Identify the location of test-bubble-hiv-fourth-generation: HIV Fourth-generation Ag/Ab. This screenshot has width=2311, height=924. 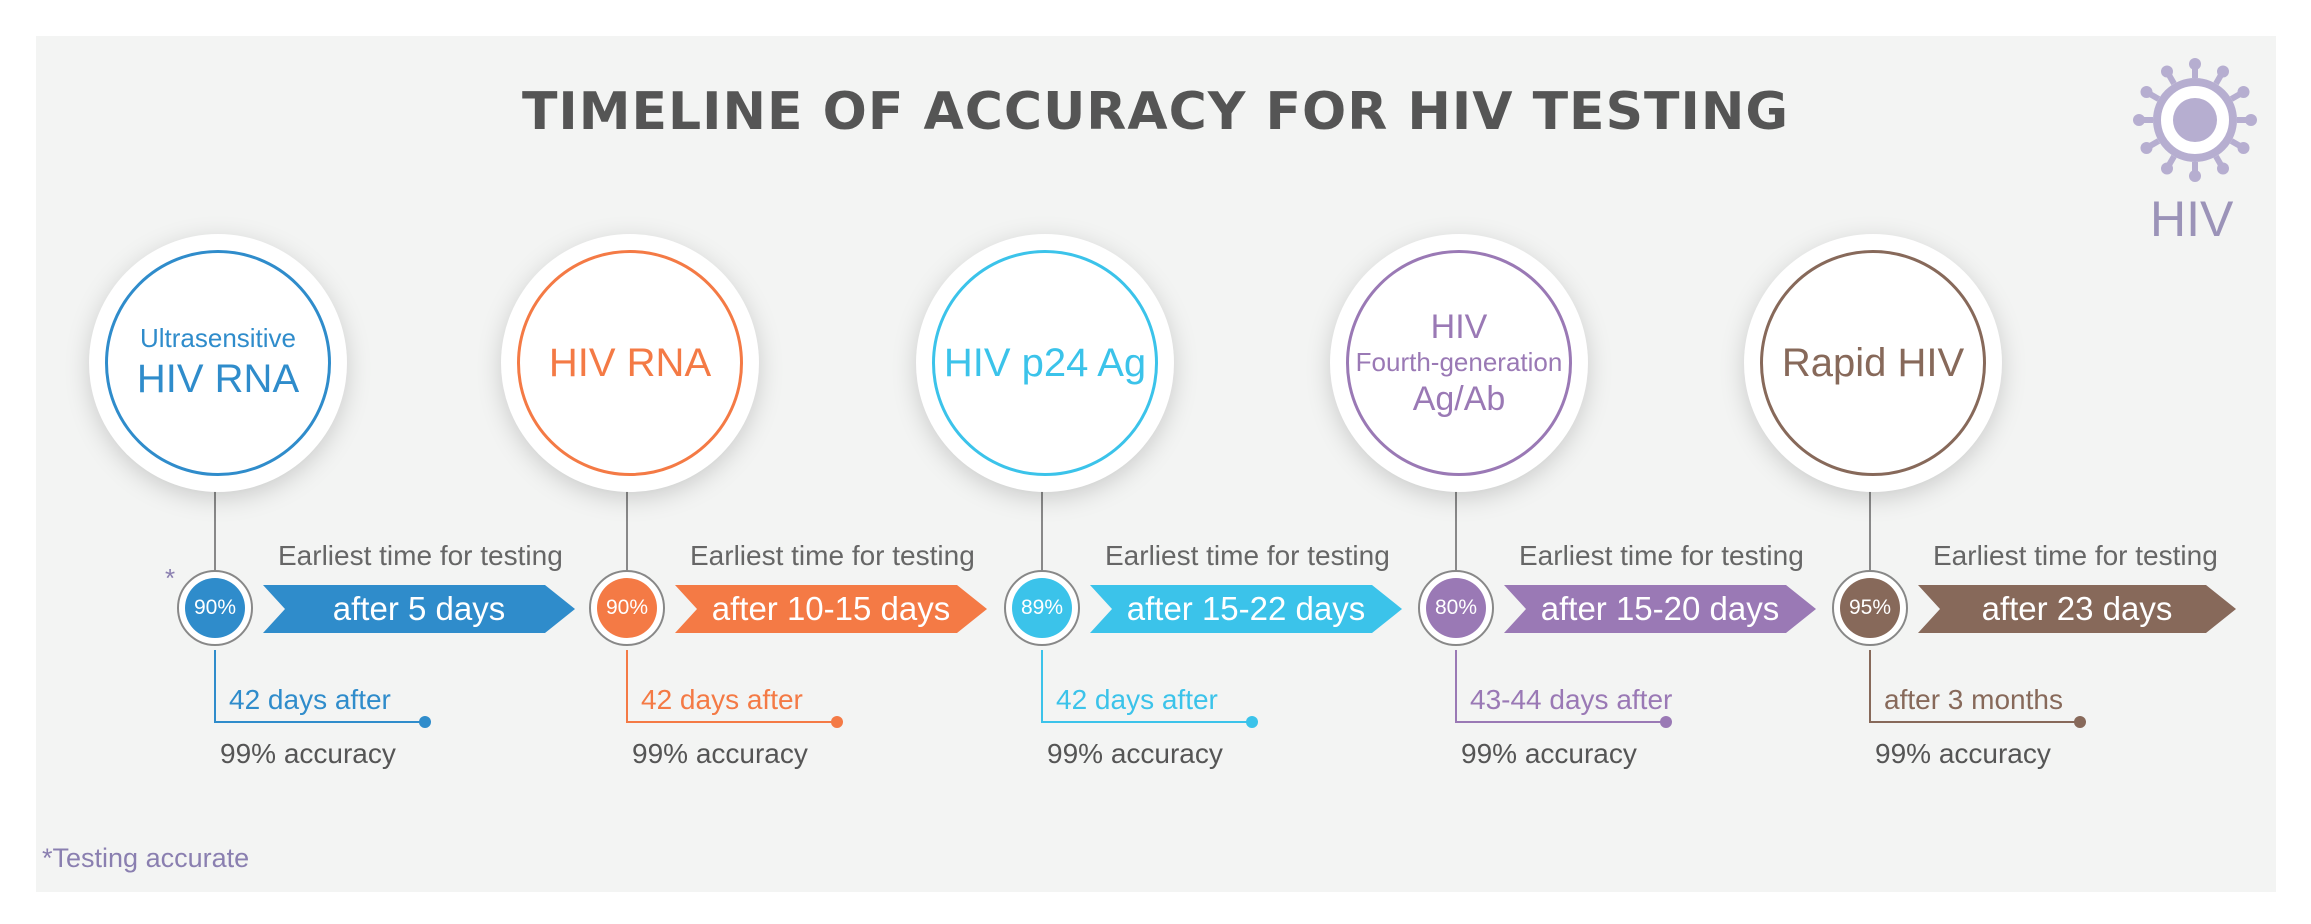
(1459, 363).